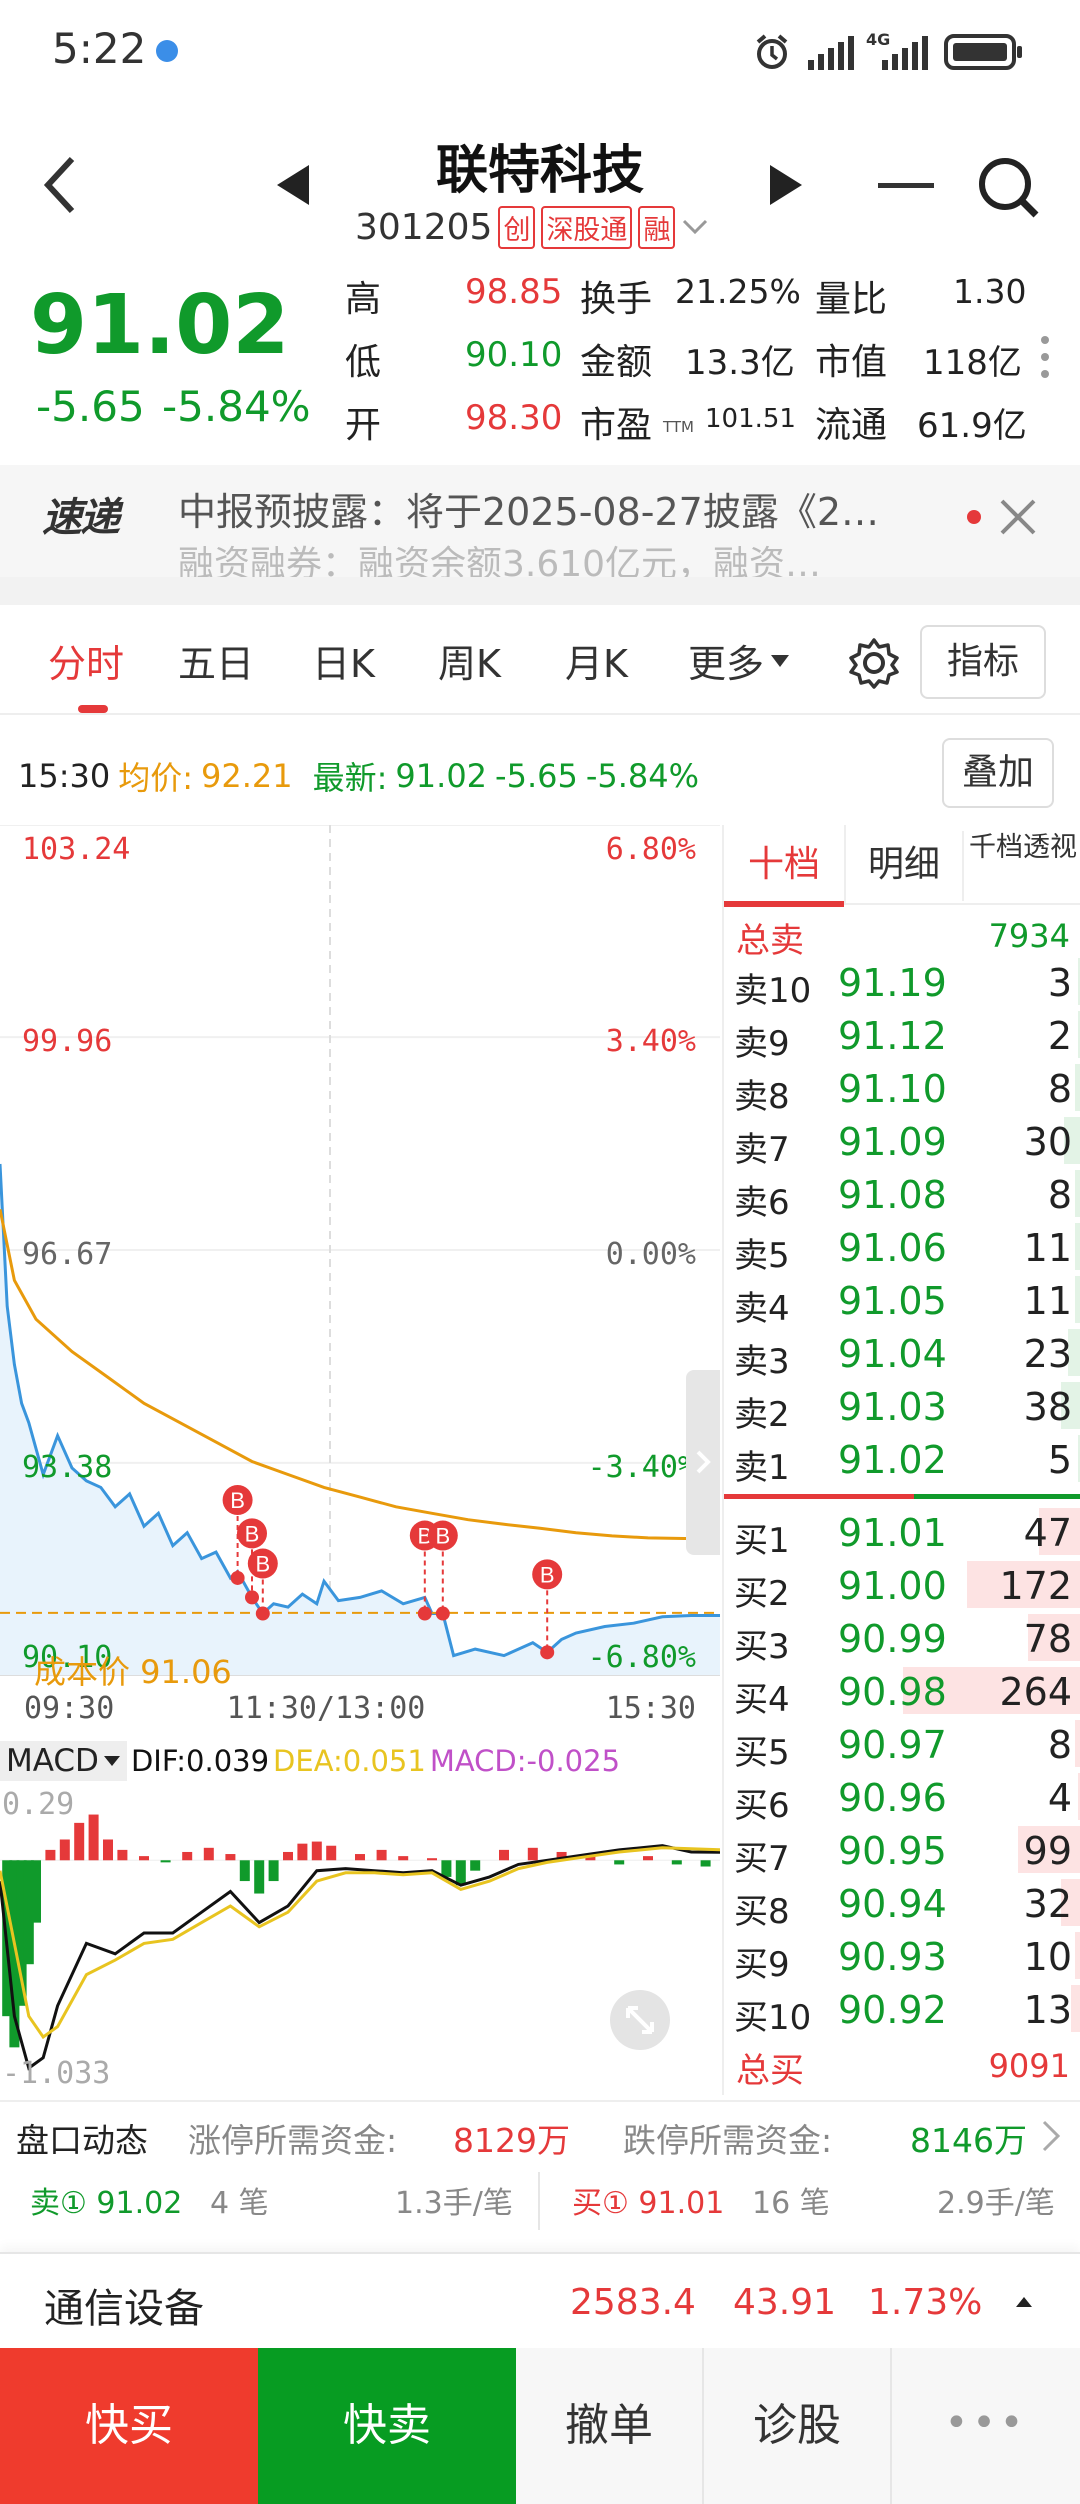 This screenshot has width=1080, height=2504. I want to click on tab-month-k: 月K, so click(596, 660).